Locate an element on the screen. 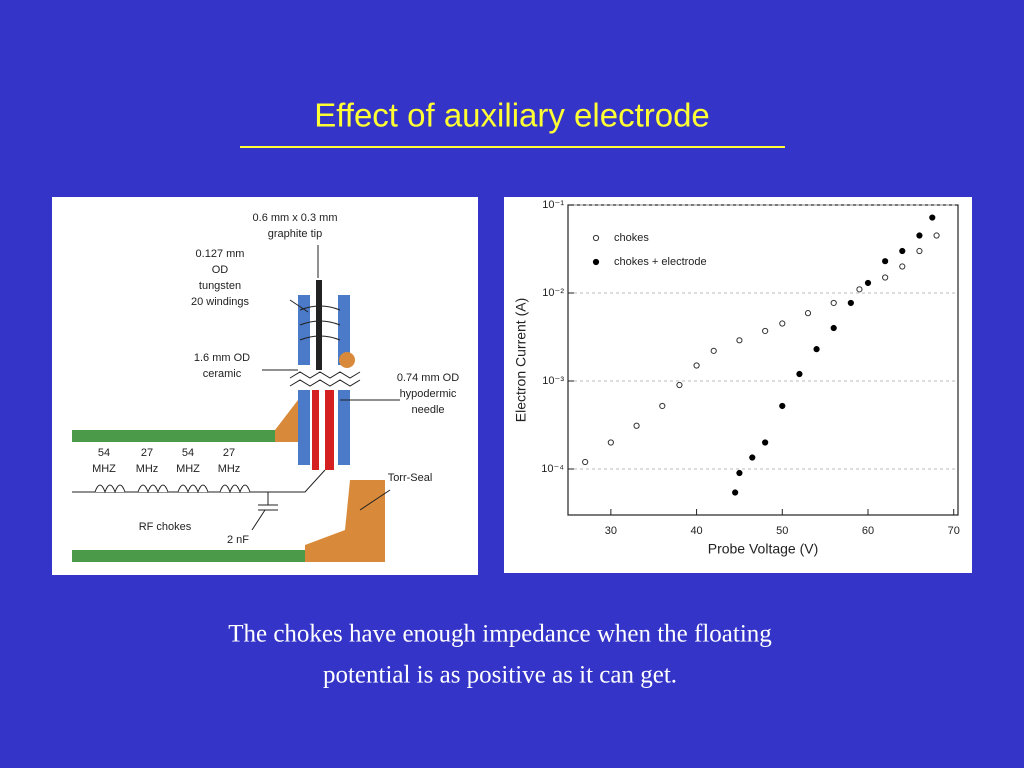  slide-title: Effect of auxiliary electrode is located at coordinates (512, 115).